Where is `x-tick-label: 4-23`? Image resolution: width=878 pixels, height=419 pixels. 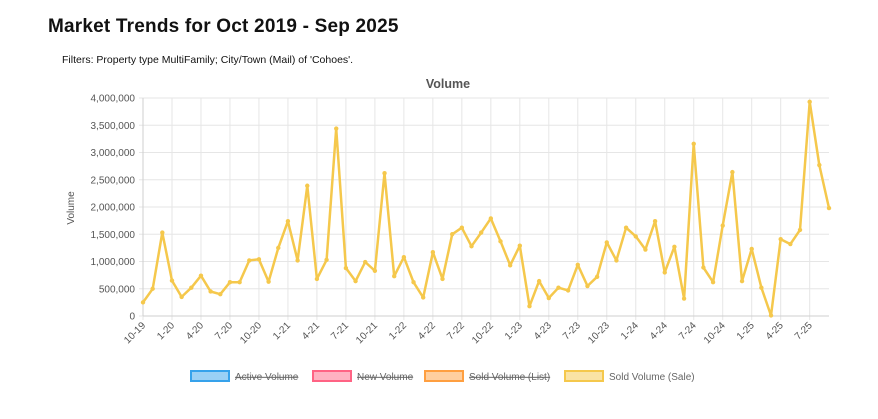 x-tick-label: 4-23 is located at coordinates (543, 331).